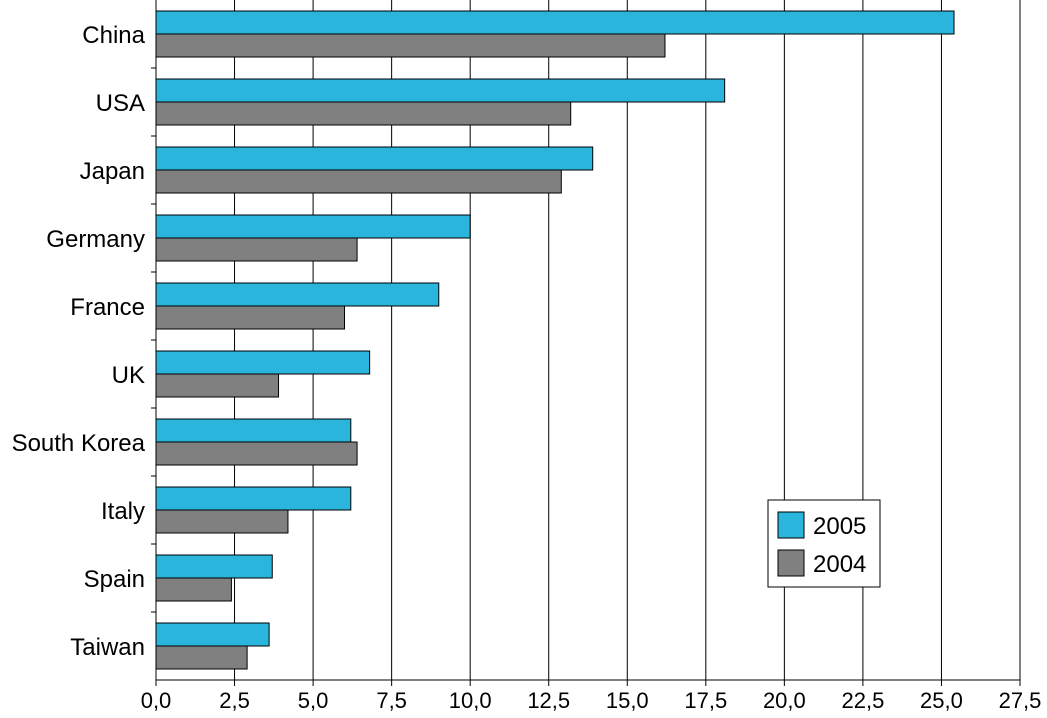  What do you see at coordinates (839, 564) in the screenshot?
I see `legend-label-2004: 2004` at bounding box center [839, 564].